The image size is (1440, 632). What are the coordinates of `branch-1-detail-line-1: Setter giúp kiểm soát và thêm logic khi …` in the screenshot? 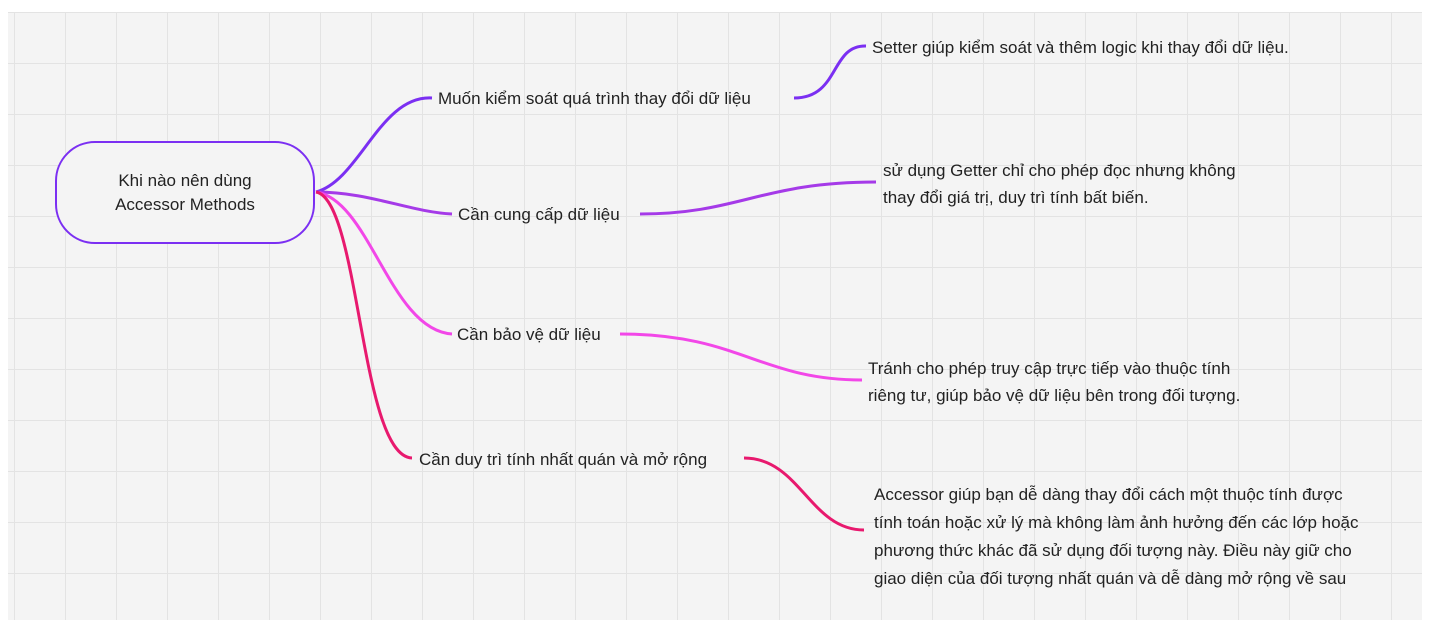 It's located at (1080, 47).